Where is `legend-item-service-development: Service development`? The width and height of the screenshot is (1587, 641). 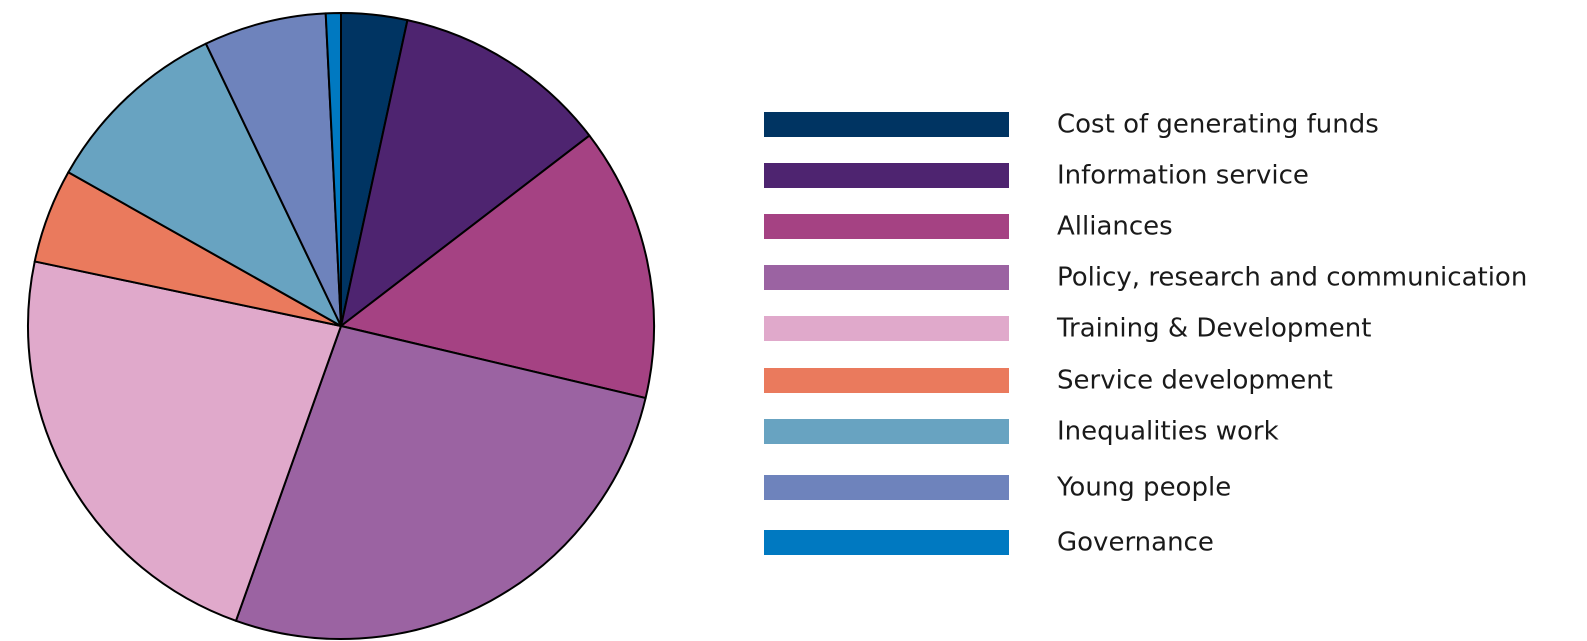 legend-item-service-development: Service development is located at coordinates (1048, 381).